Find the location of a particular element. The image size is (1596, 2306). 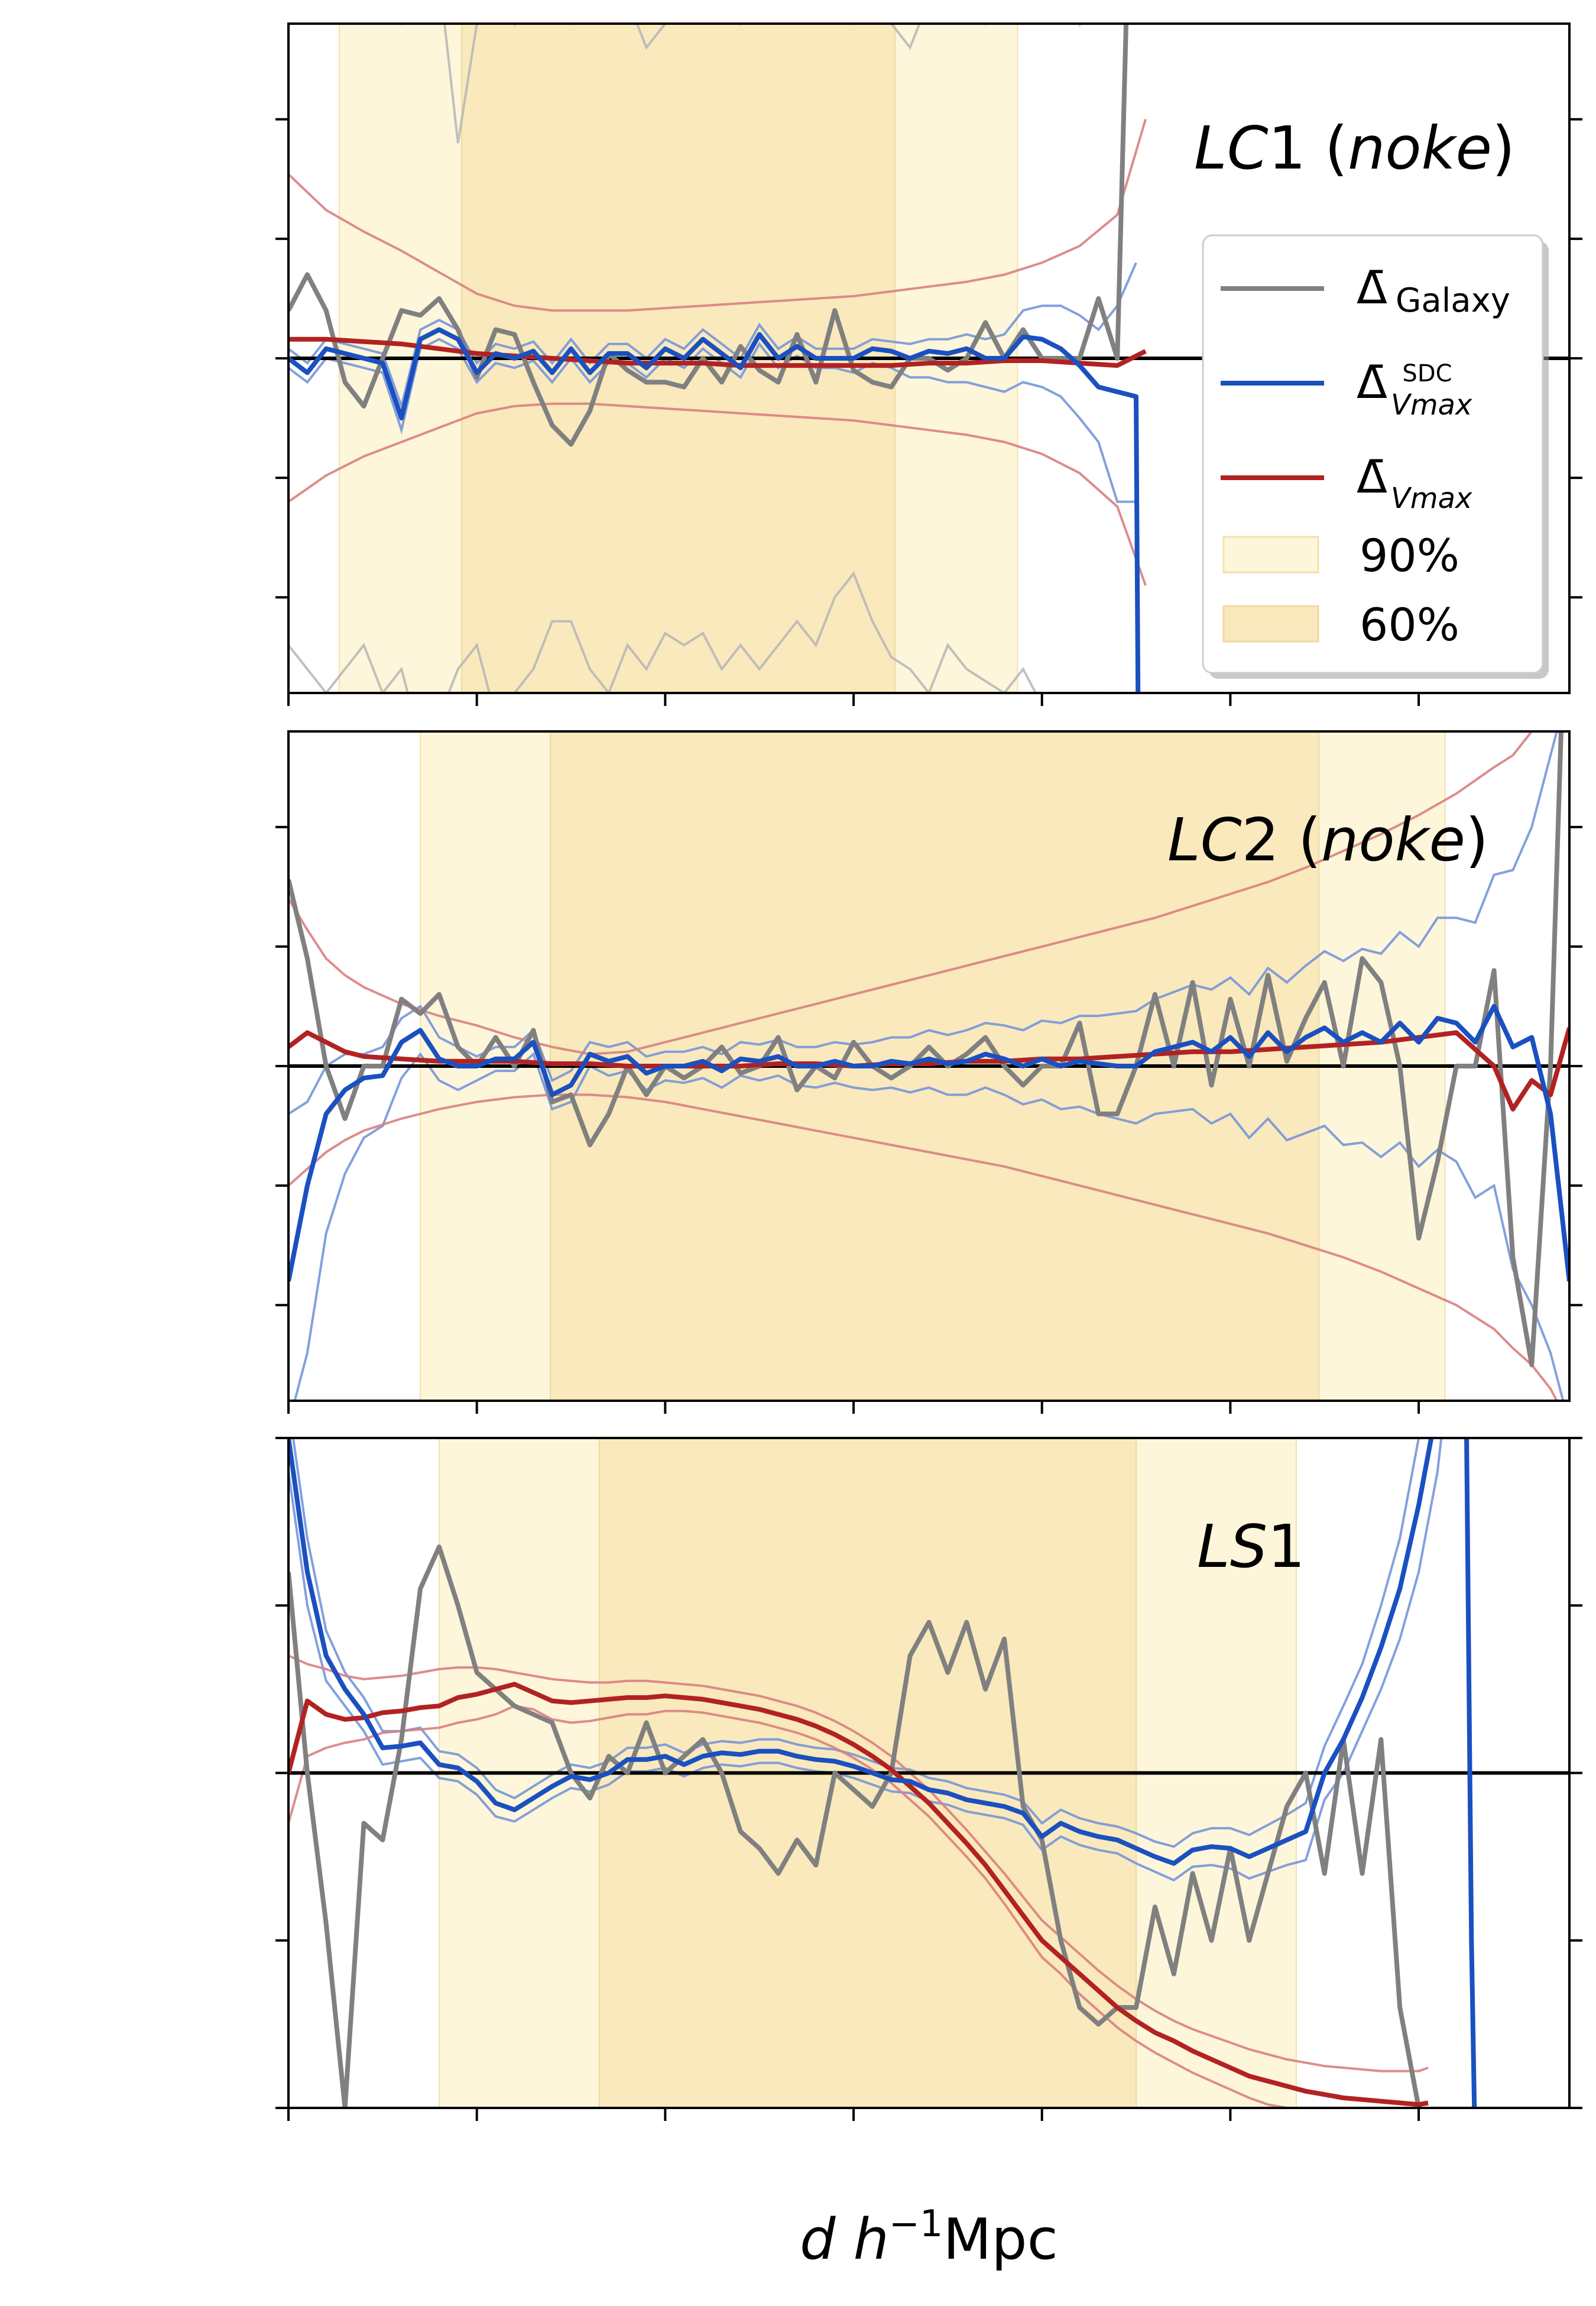

panel-label: LC1 (noke) is located at coordinates (1354, 148).